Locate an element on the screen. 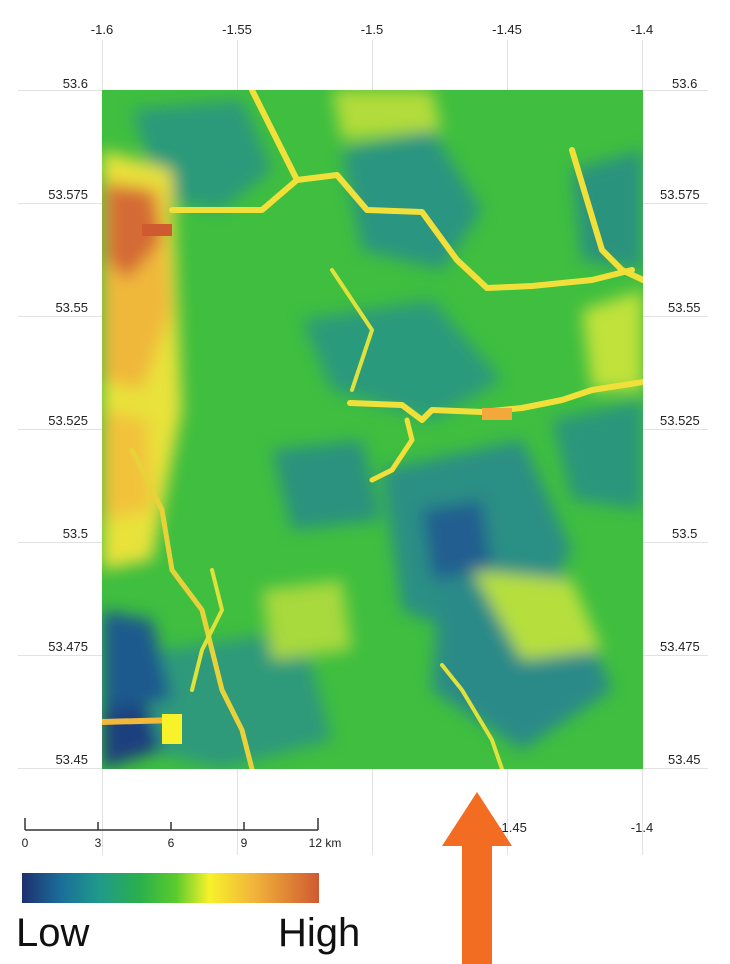  arrow-shape is located at coordinates (477, 878).